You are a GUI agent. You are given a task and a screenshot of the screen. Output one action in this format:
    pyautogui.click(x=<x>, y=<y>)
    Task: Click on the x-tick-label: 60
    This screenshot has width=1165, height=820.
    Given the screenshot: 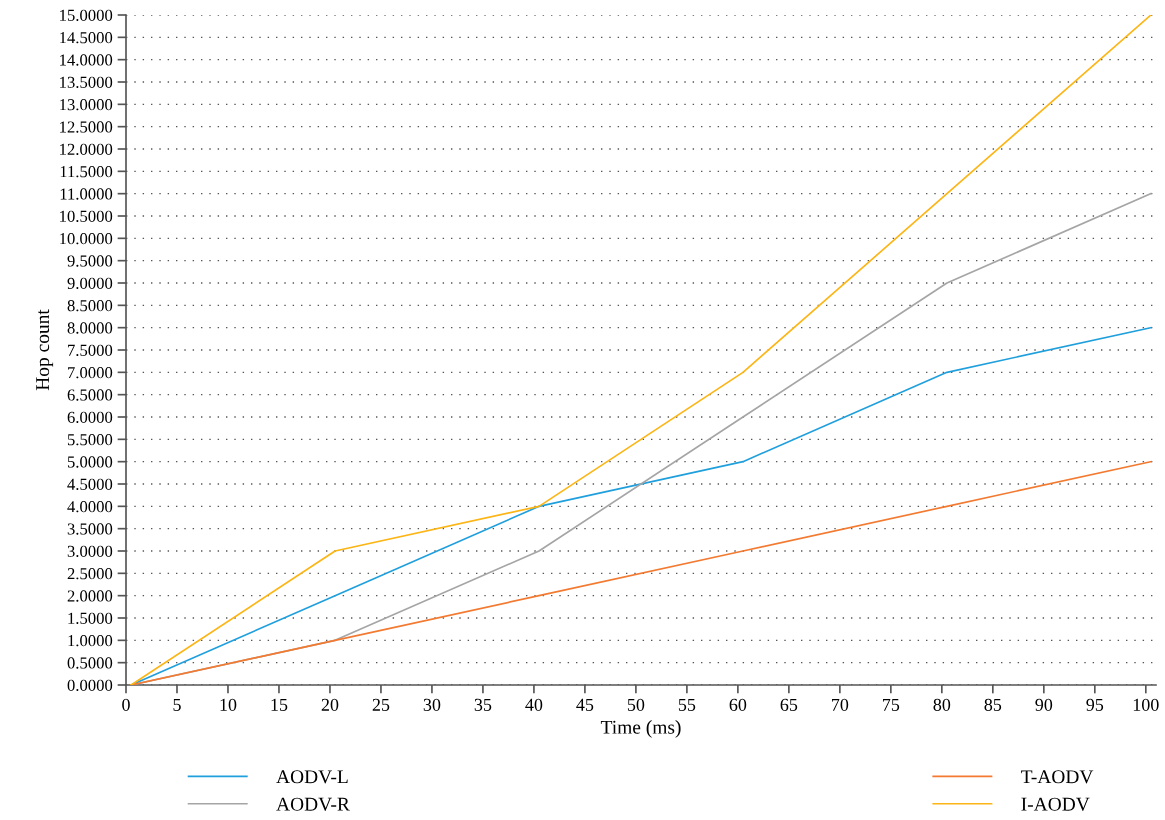 What is the action you would take?
    pyautogui.click(x=738, y=704)
    